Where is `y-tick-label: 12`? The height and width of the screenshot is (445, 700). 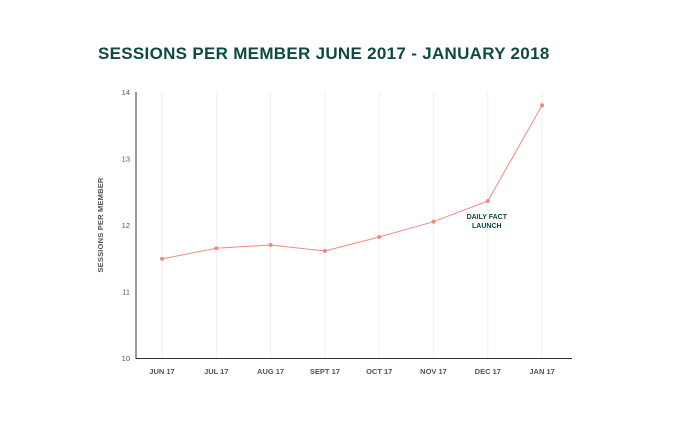
y-tick-label: 12 is located at coordinates (126, 225).